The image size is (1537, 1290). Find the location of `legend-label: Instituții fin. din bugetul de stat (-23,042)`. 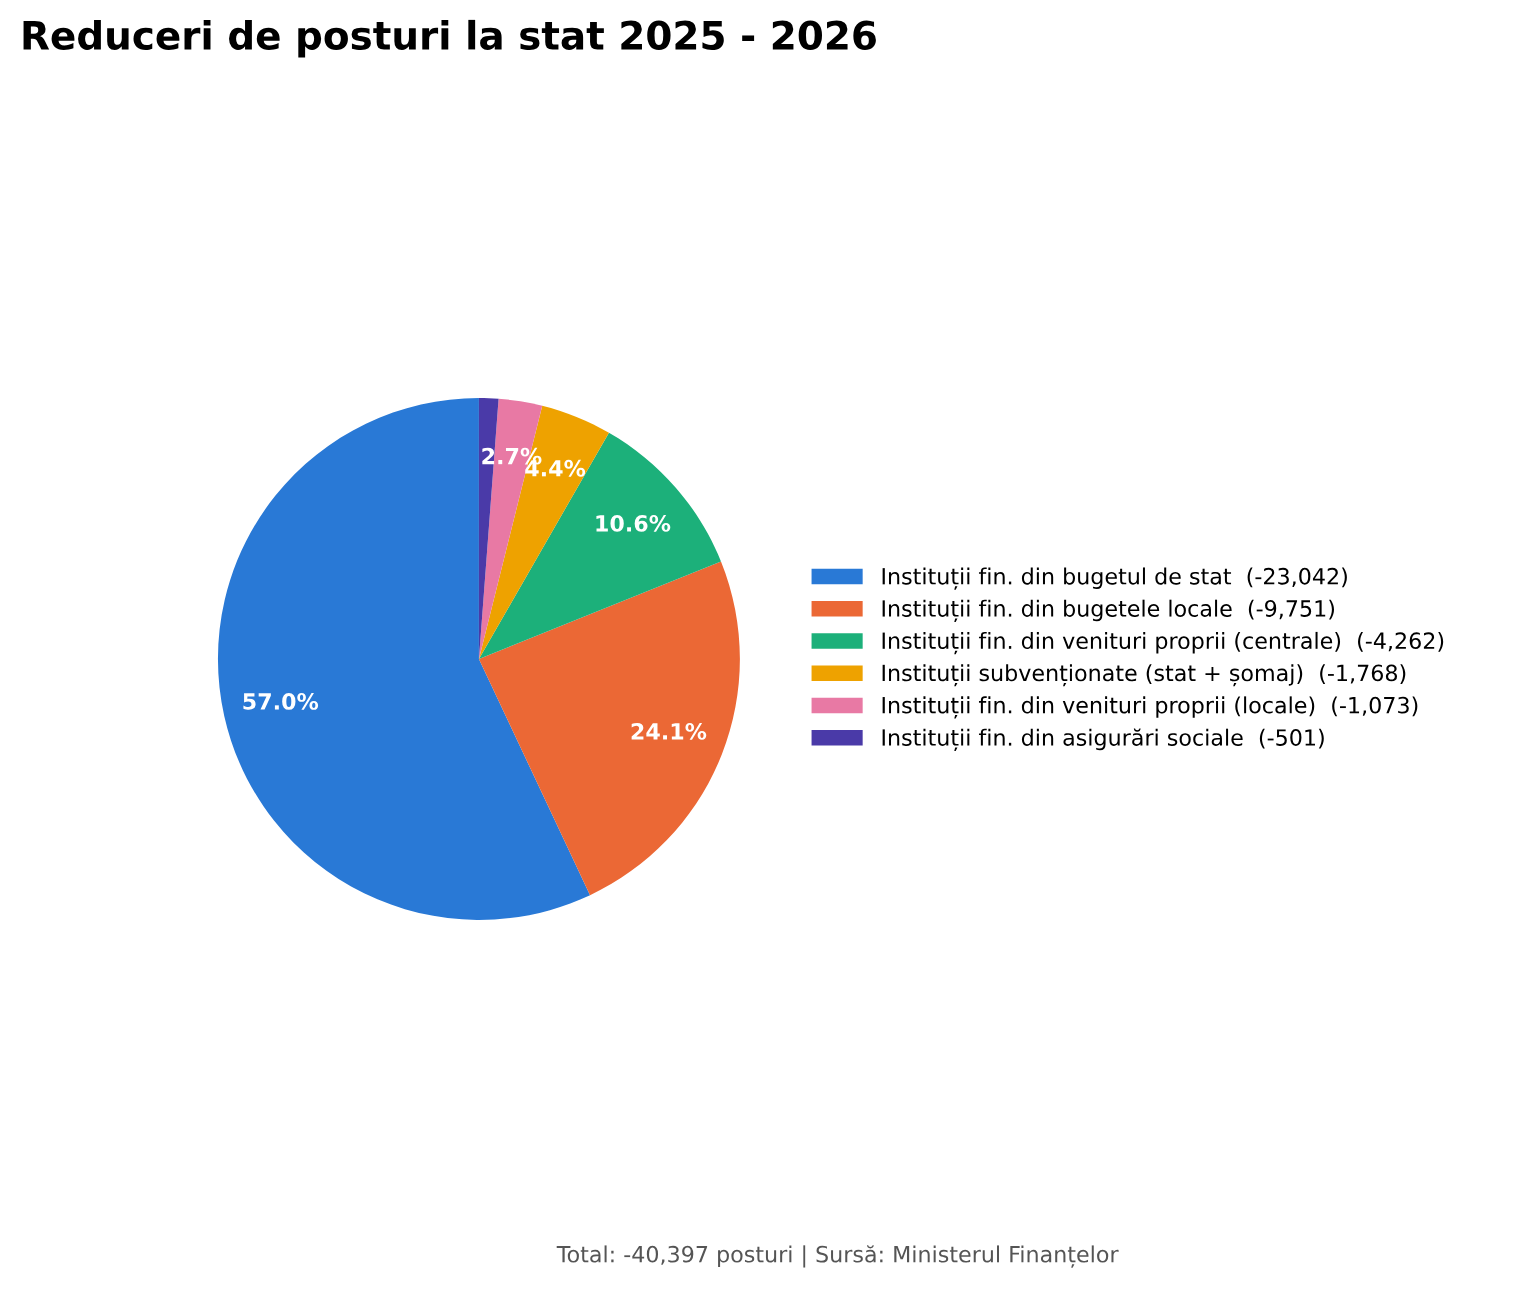

legend-label: Instituții fin. din bugetul de stat (-23,042) is located at coordinates (1114, 578).